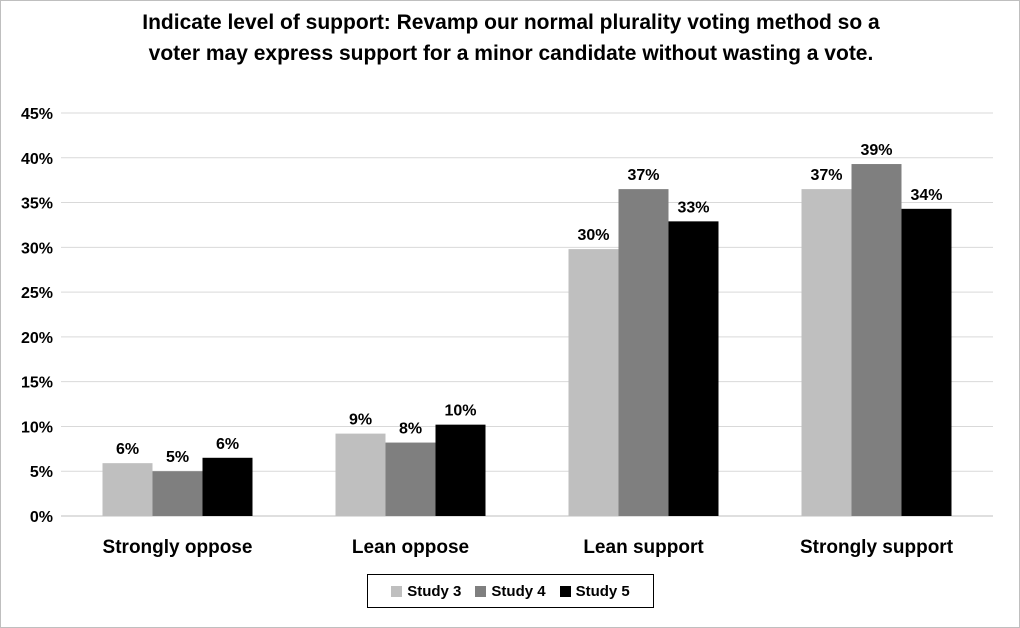 Image resolution: width=1020 pixels, height=628 pixels. I want to click on y-tick-label: 45%, so click(37, 114).